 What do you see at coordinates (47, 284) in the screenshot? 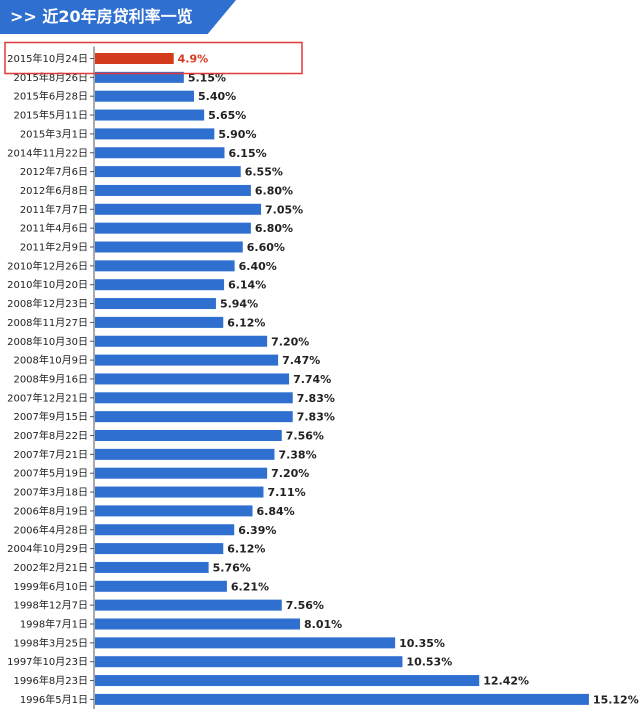
I see `category-label: 2010年10月20日` at bounding box center [47, 284].